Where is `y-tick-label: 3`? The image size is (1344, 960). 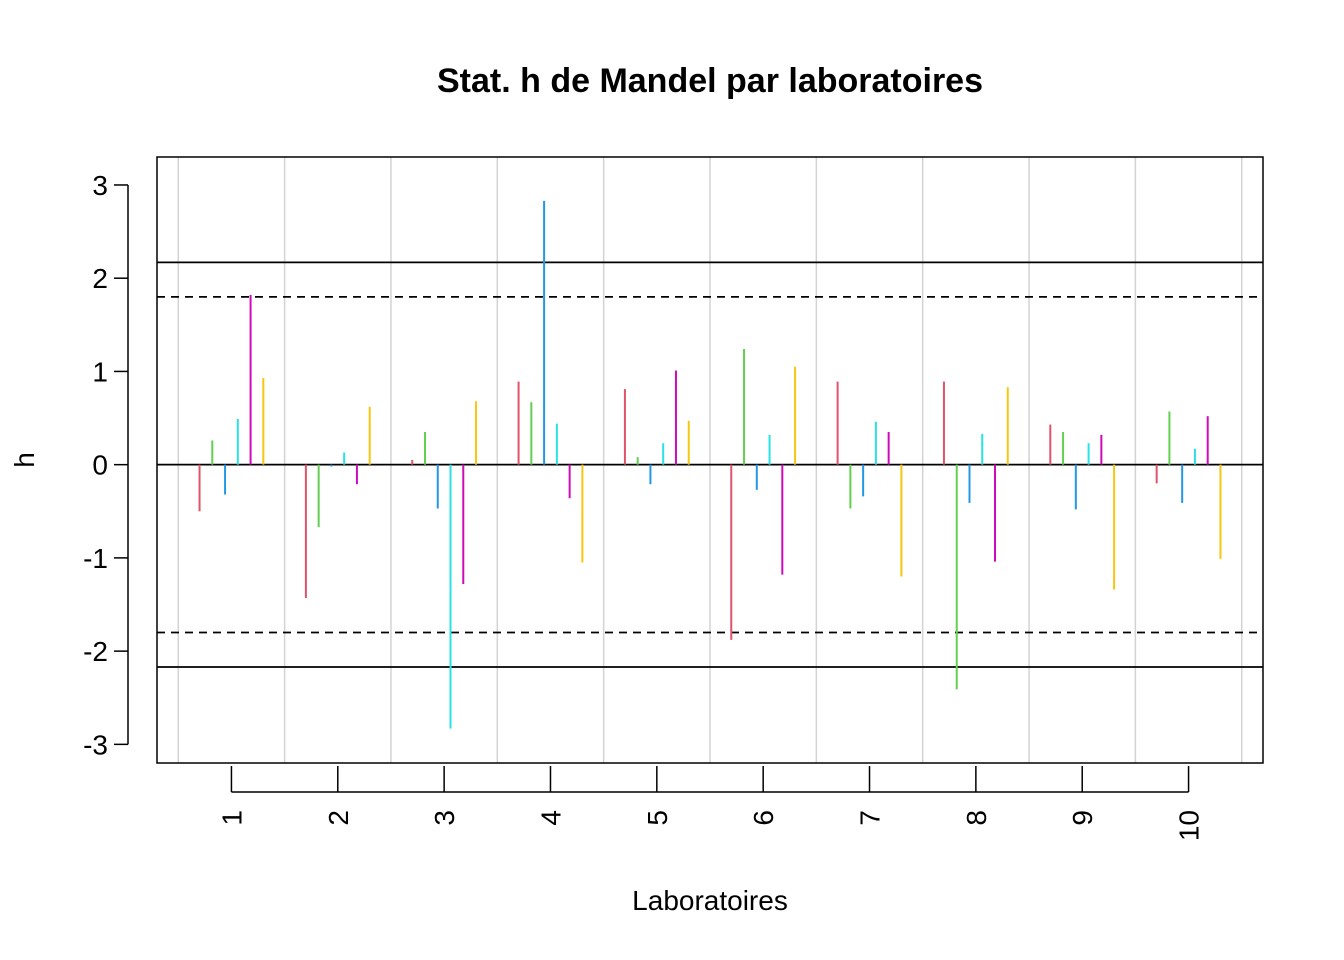
y-tick-label: 3 is located at coordinates (100, 185).